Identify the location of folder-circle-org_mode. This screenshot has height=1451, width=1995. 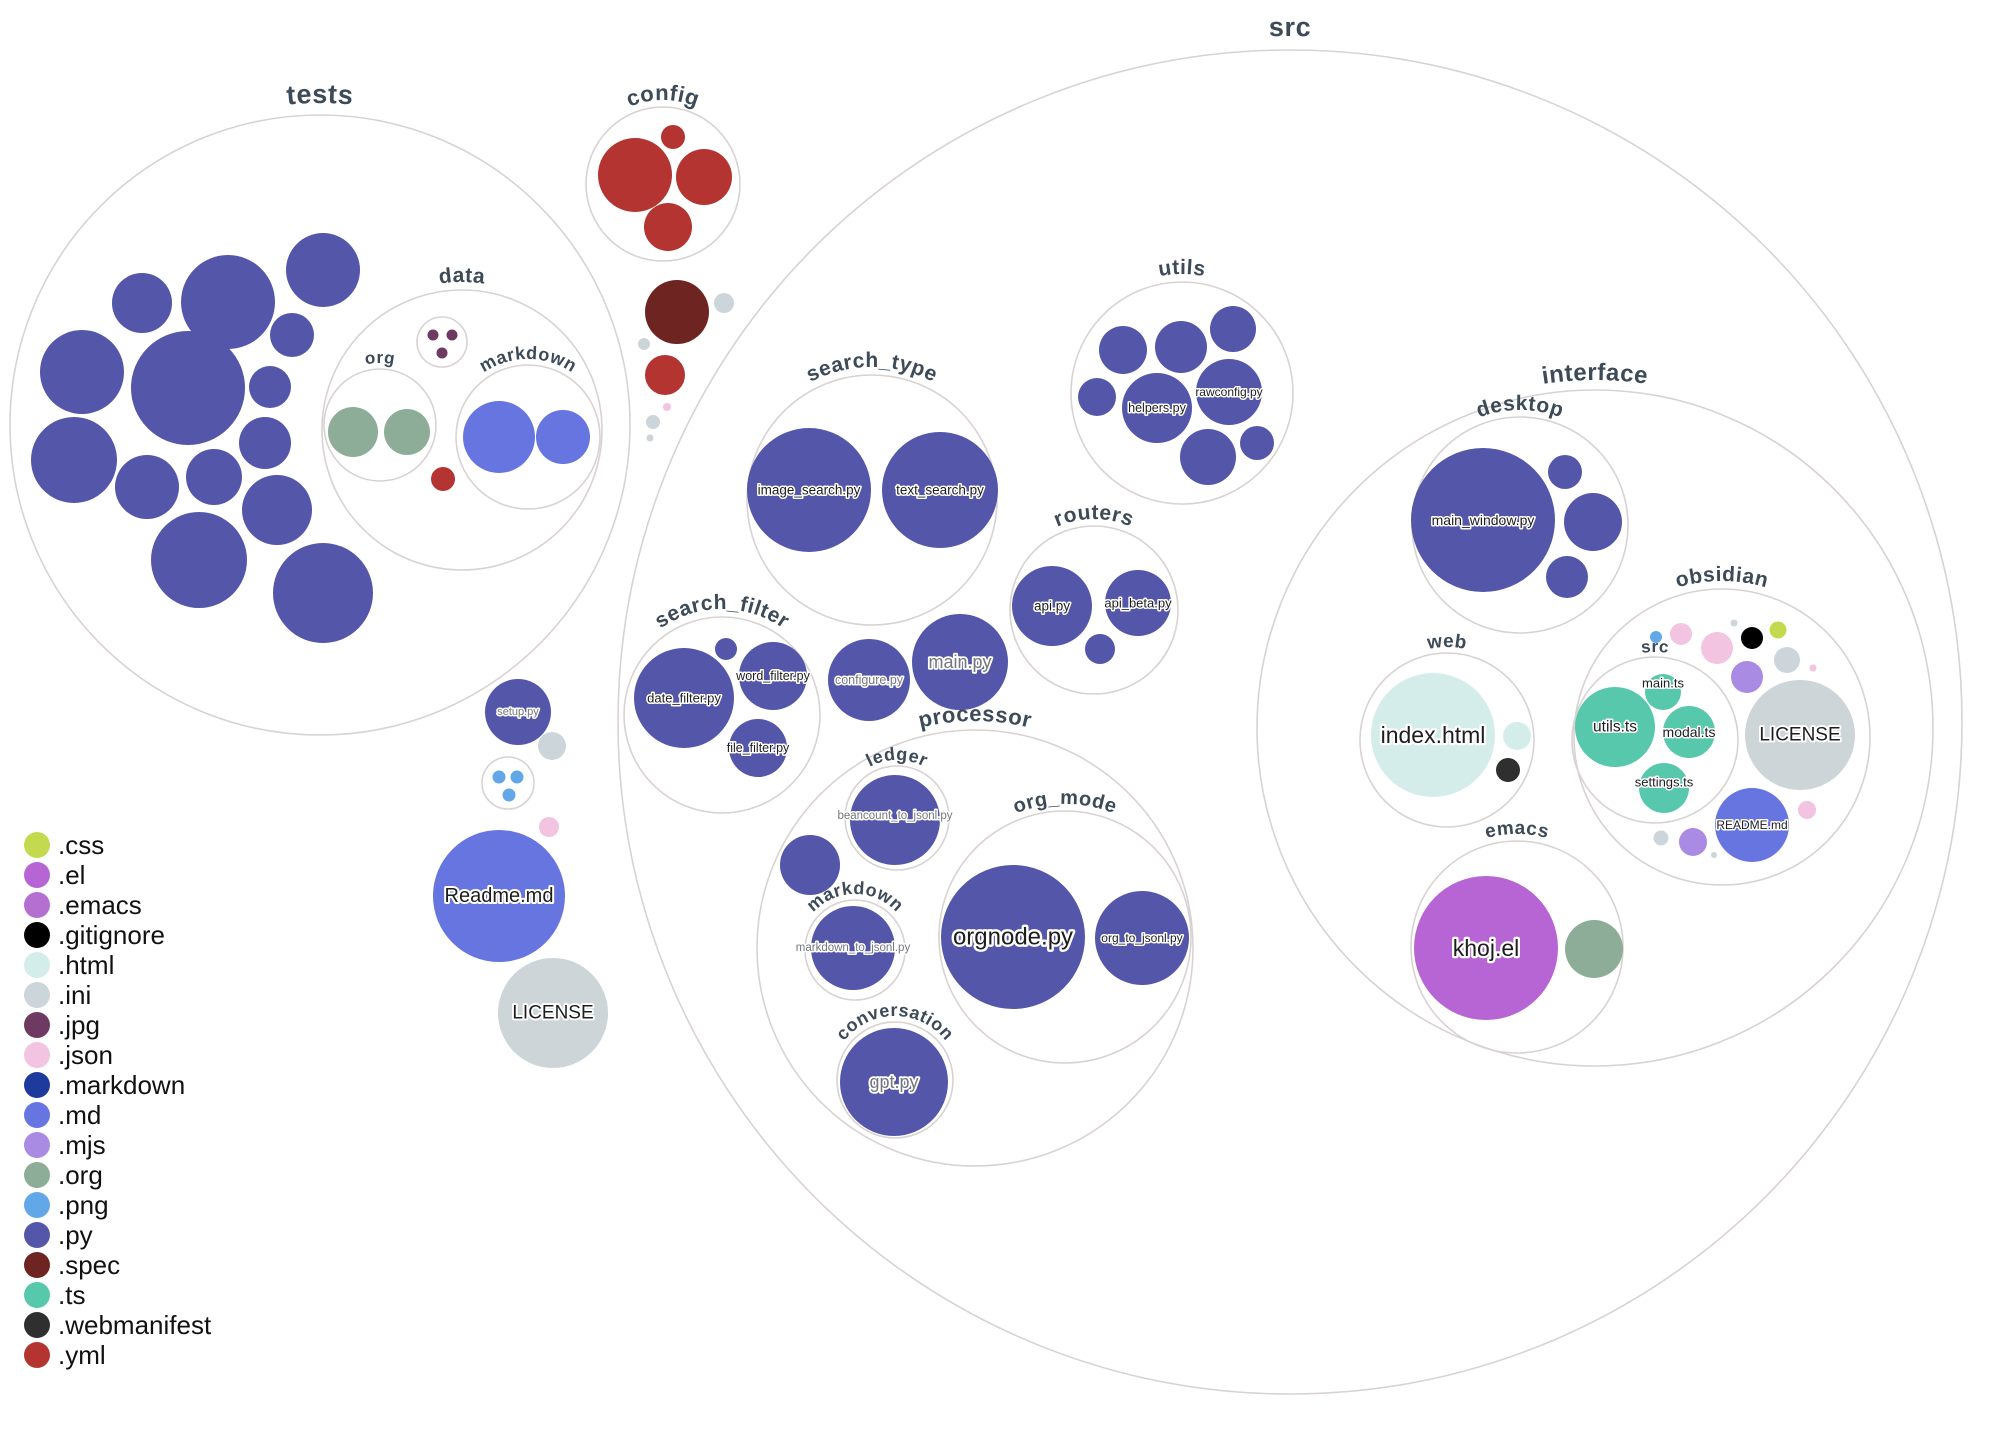
(1065, 937).